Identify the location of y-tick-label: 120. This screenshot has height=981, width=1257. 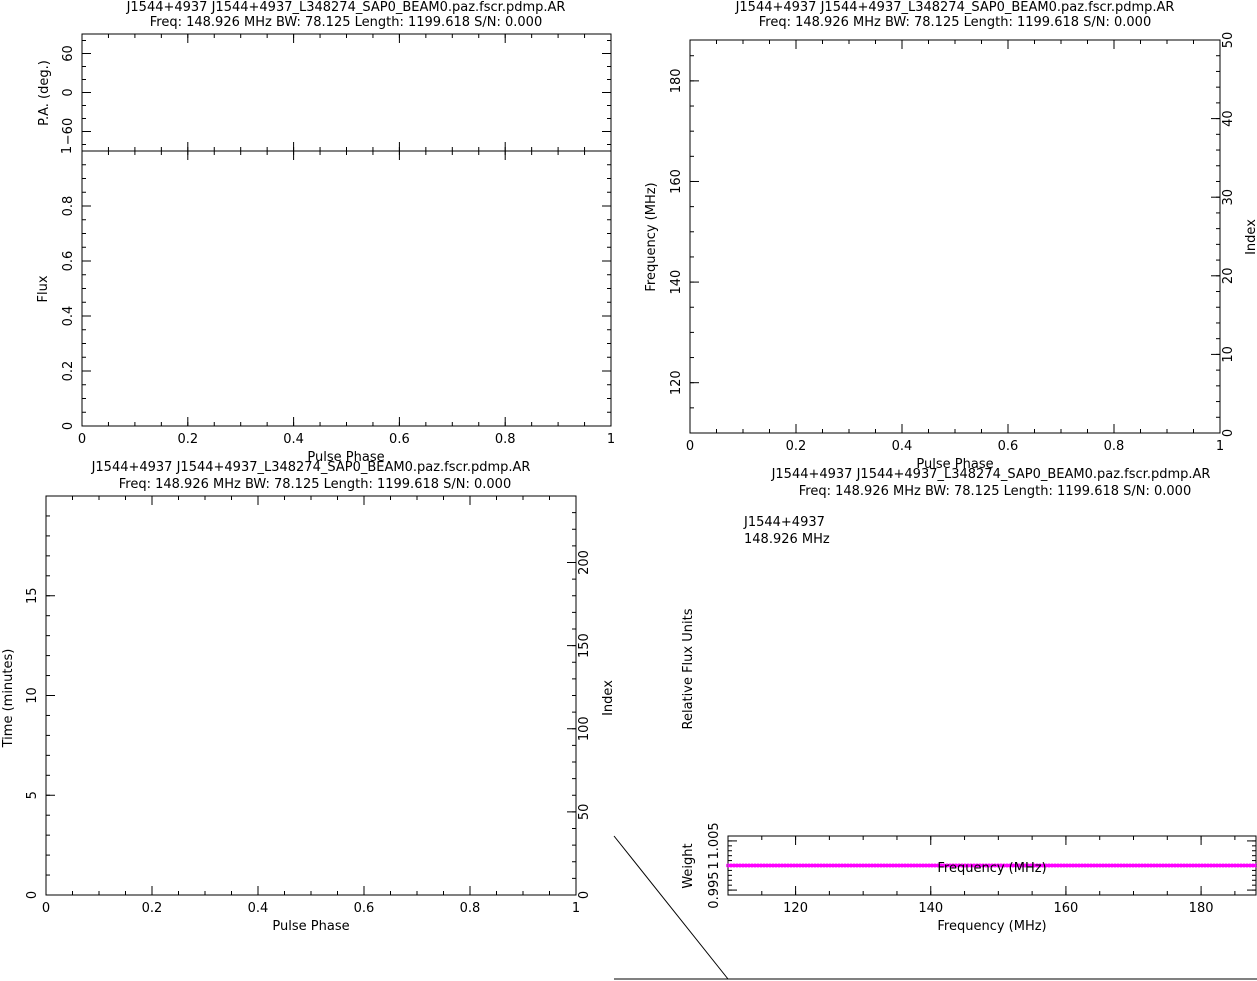
(676, 382).